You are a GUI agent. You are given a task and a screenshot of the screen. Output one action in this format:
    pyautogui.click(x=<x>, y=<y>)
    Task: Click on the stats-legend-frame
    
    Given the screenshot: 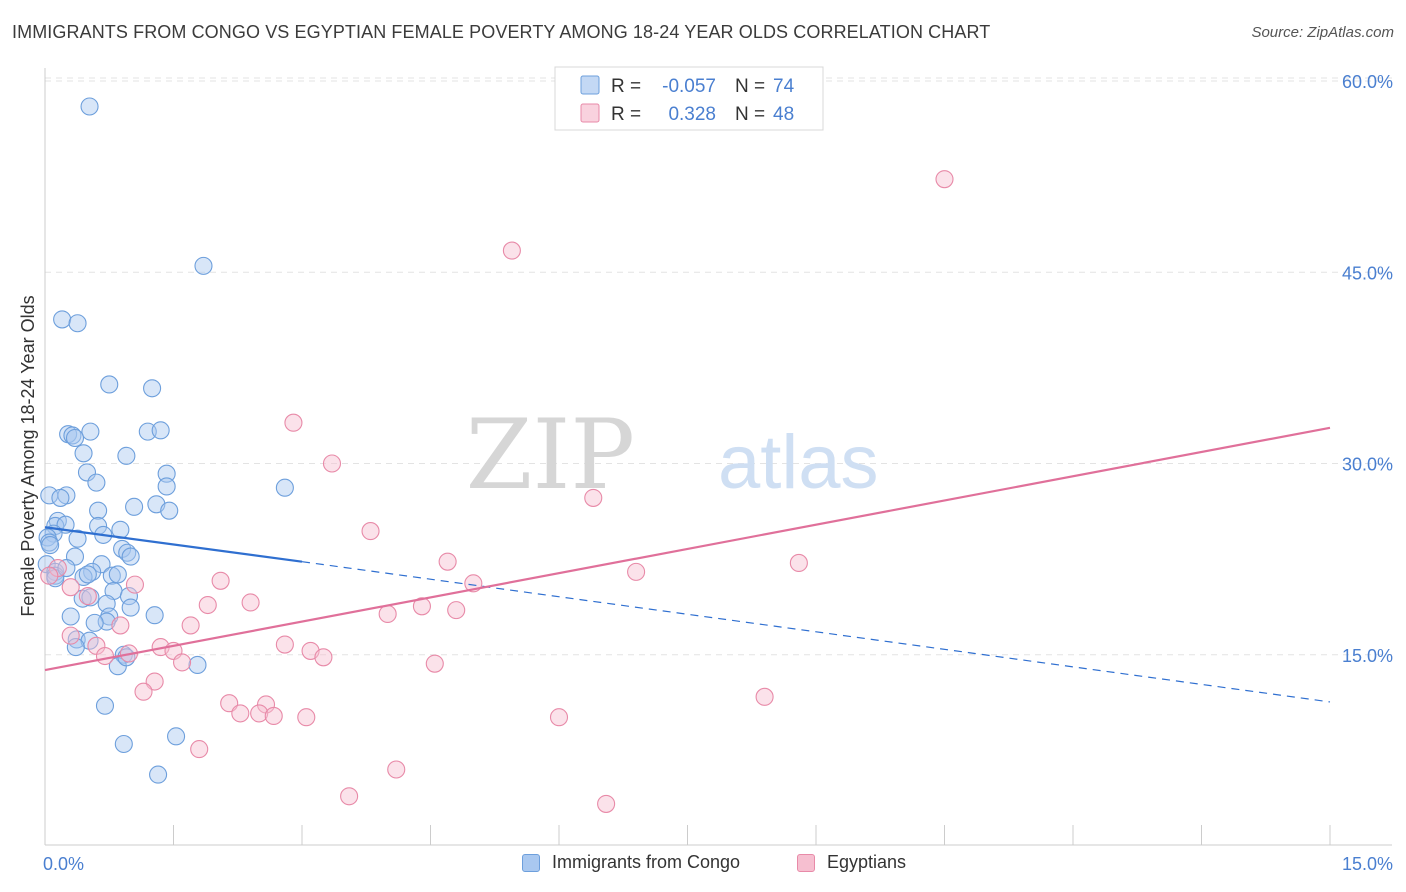 What is the action you would take?
    pyautogui.click(x=689, y=98)
    